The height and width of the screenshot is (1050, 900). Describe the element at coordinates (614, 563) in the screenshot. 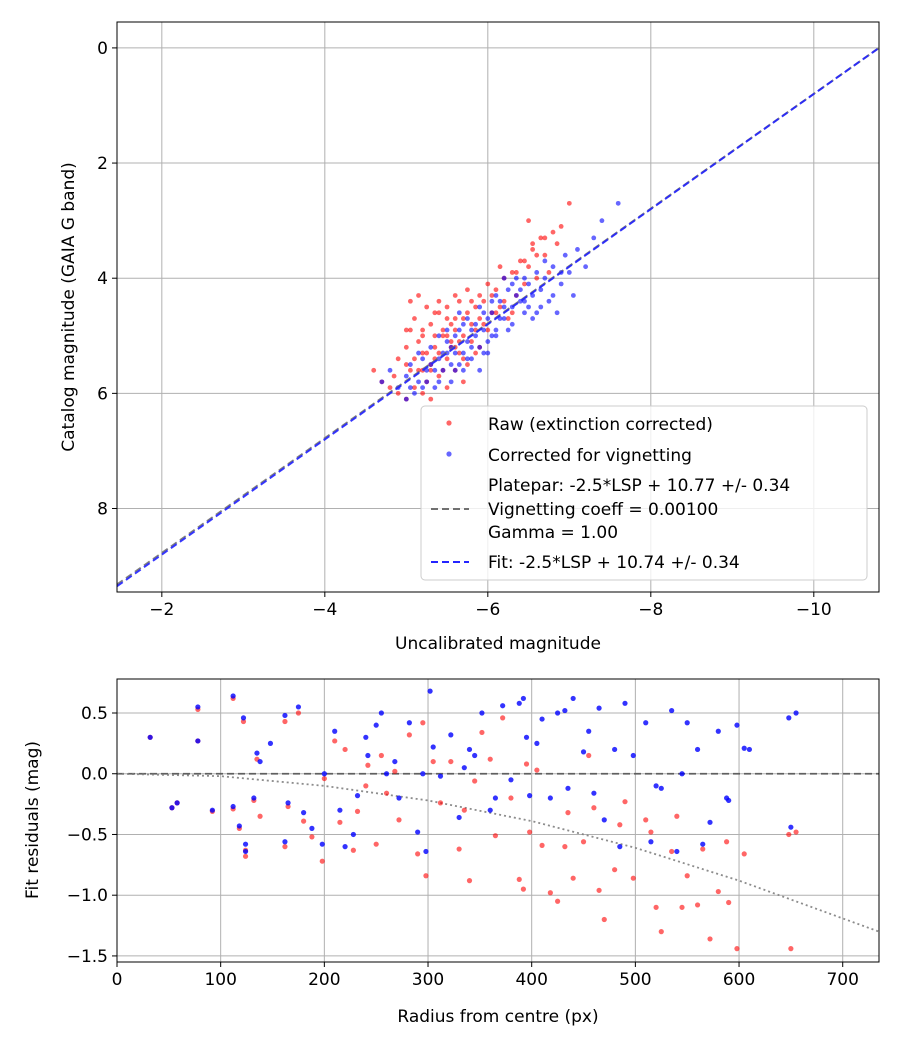

I see `legend-fit-label: Fit: -2.5*LSP + 10.74 +/- 0.34` at that location.